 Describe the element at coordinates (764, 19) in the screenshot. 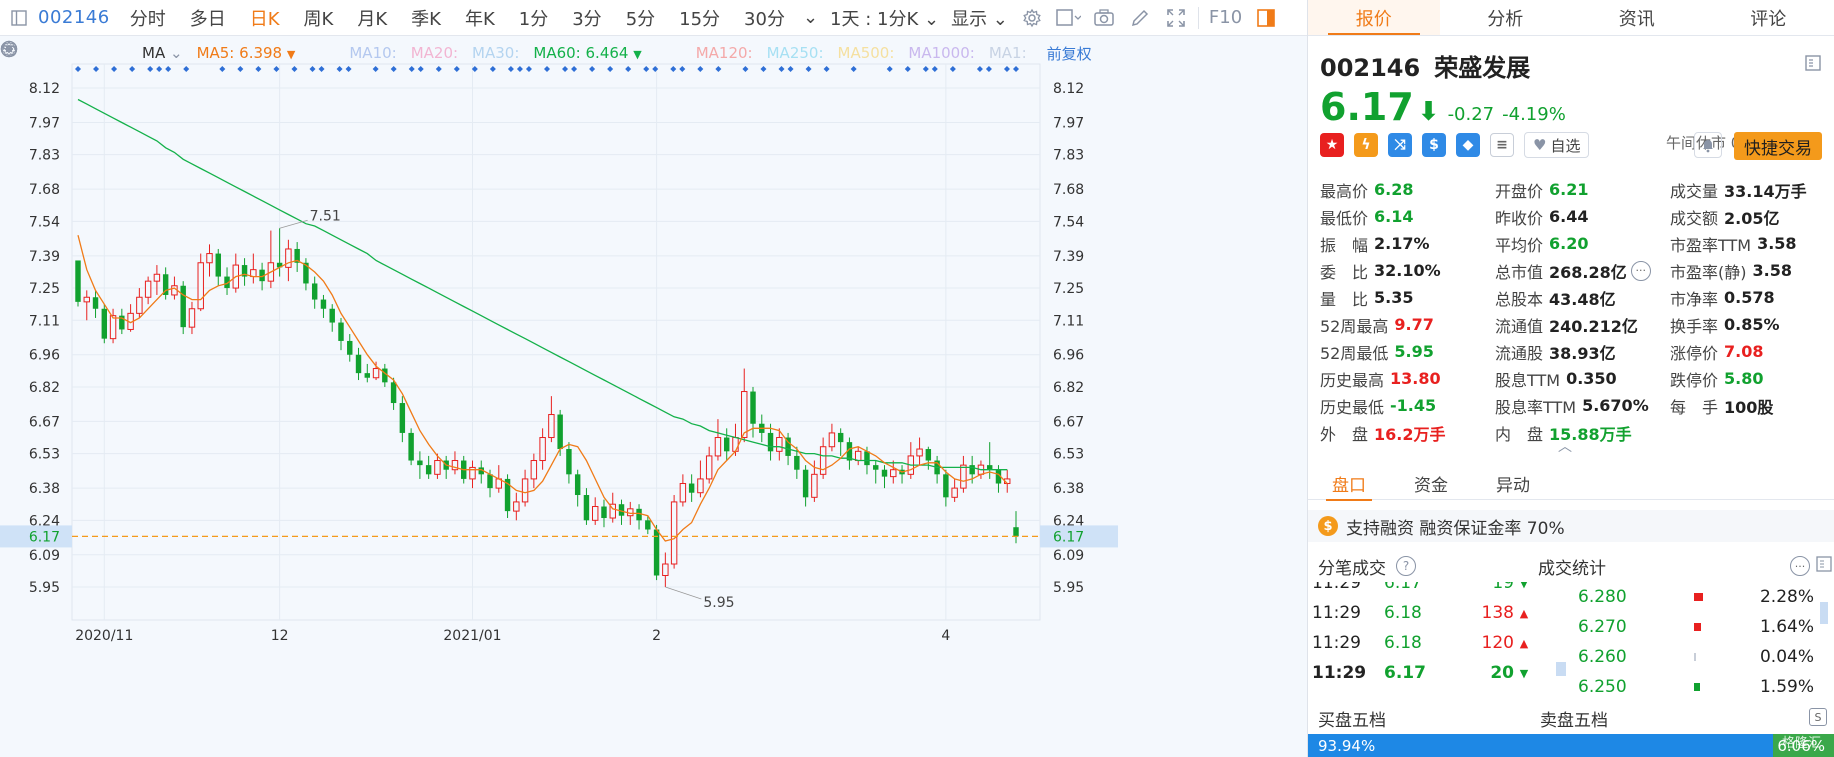

I see `period-tab-11: 30分` at that location.